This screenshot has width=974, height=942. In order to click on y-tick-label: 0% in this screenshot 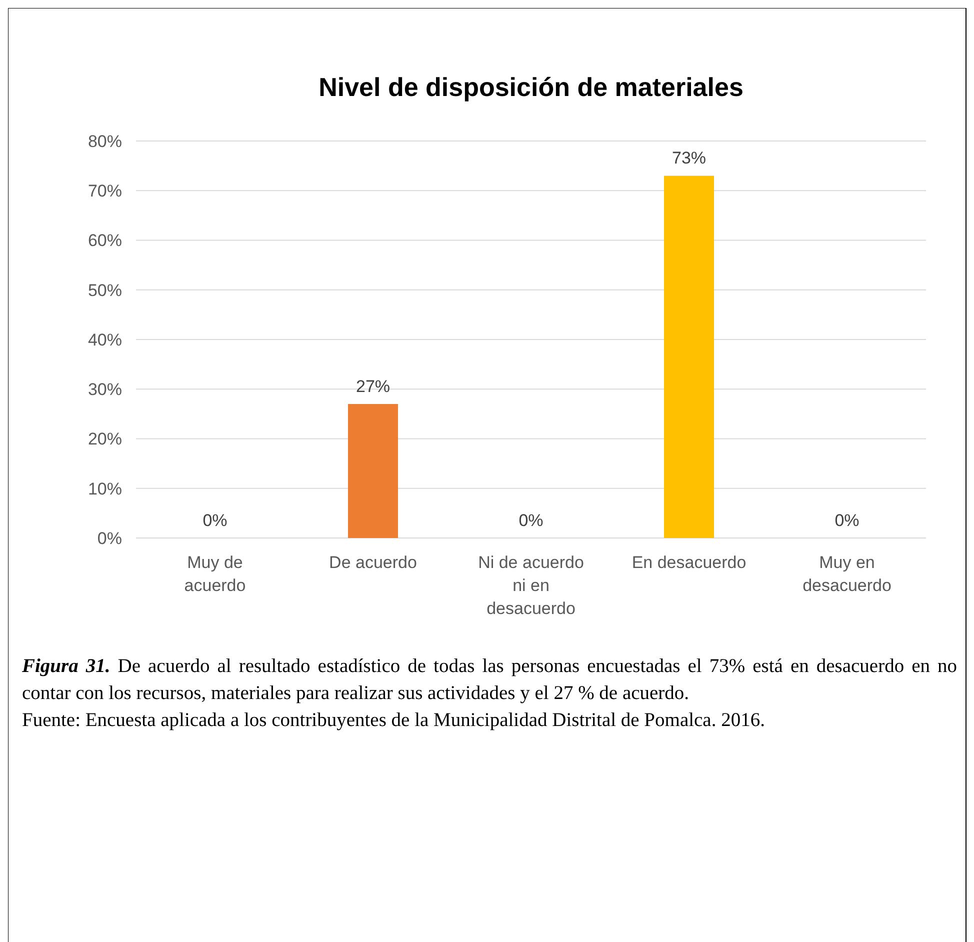, I will do `click(109, 538)`.